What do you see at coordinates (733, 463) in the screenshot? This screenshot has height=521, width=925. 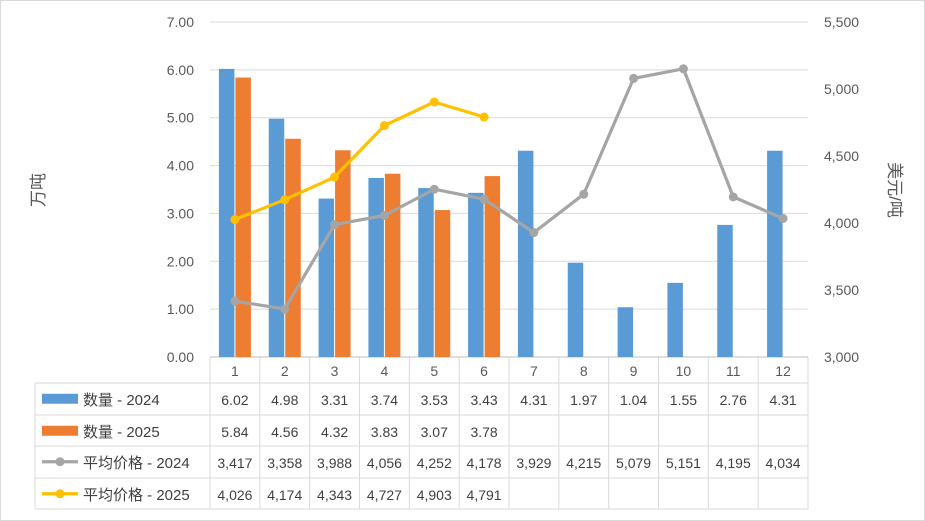 I see `data-label: 4,195` at bounding box center [733, 463].